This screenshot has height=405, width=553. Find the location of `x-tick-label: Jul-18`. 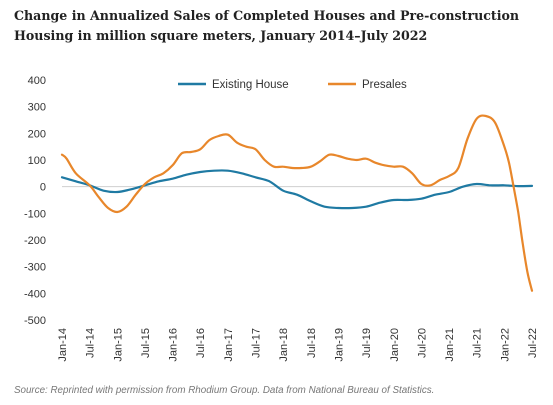

x-tick-label: Jul-18 is located at coordinates (312, 343).